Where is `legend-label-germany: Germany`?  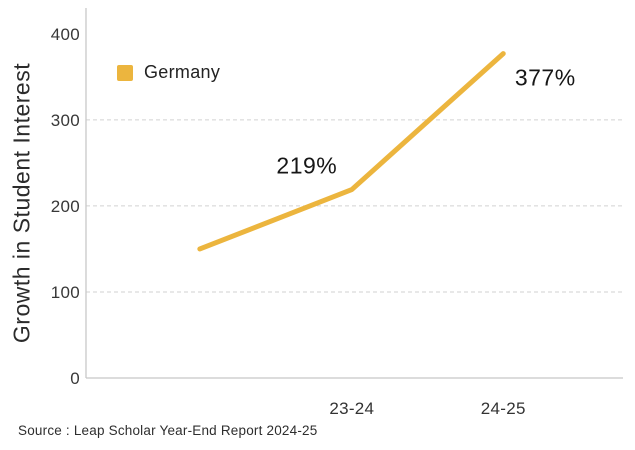 legend-label-germany: Germany is located at coordinates (182, 72).